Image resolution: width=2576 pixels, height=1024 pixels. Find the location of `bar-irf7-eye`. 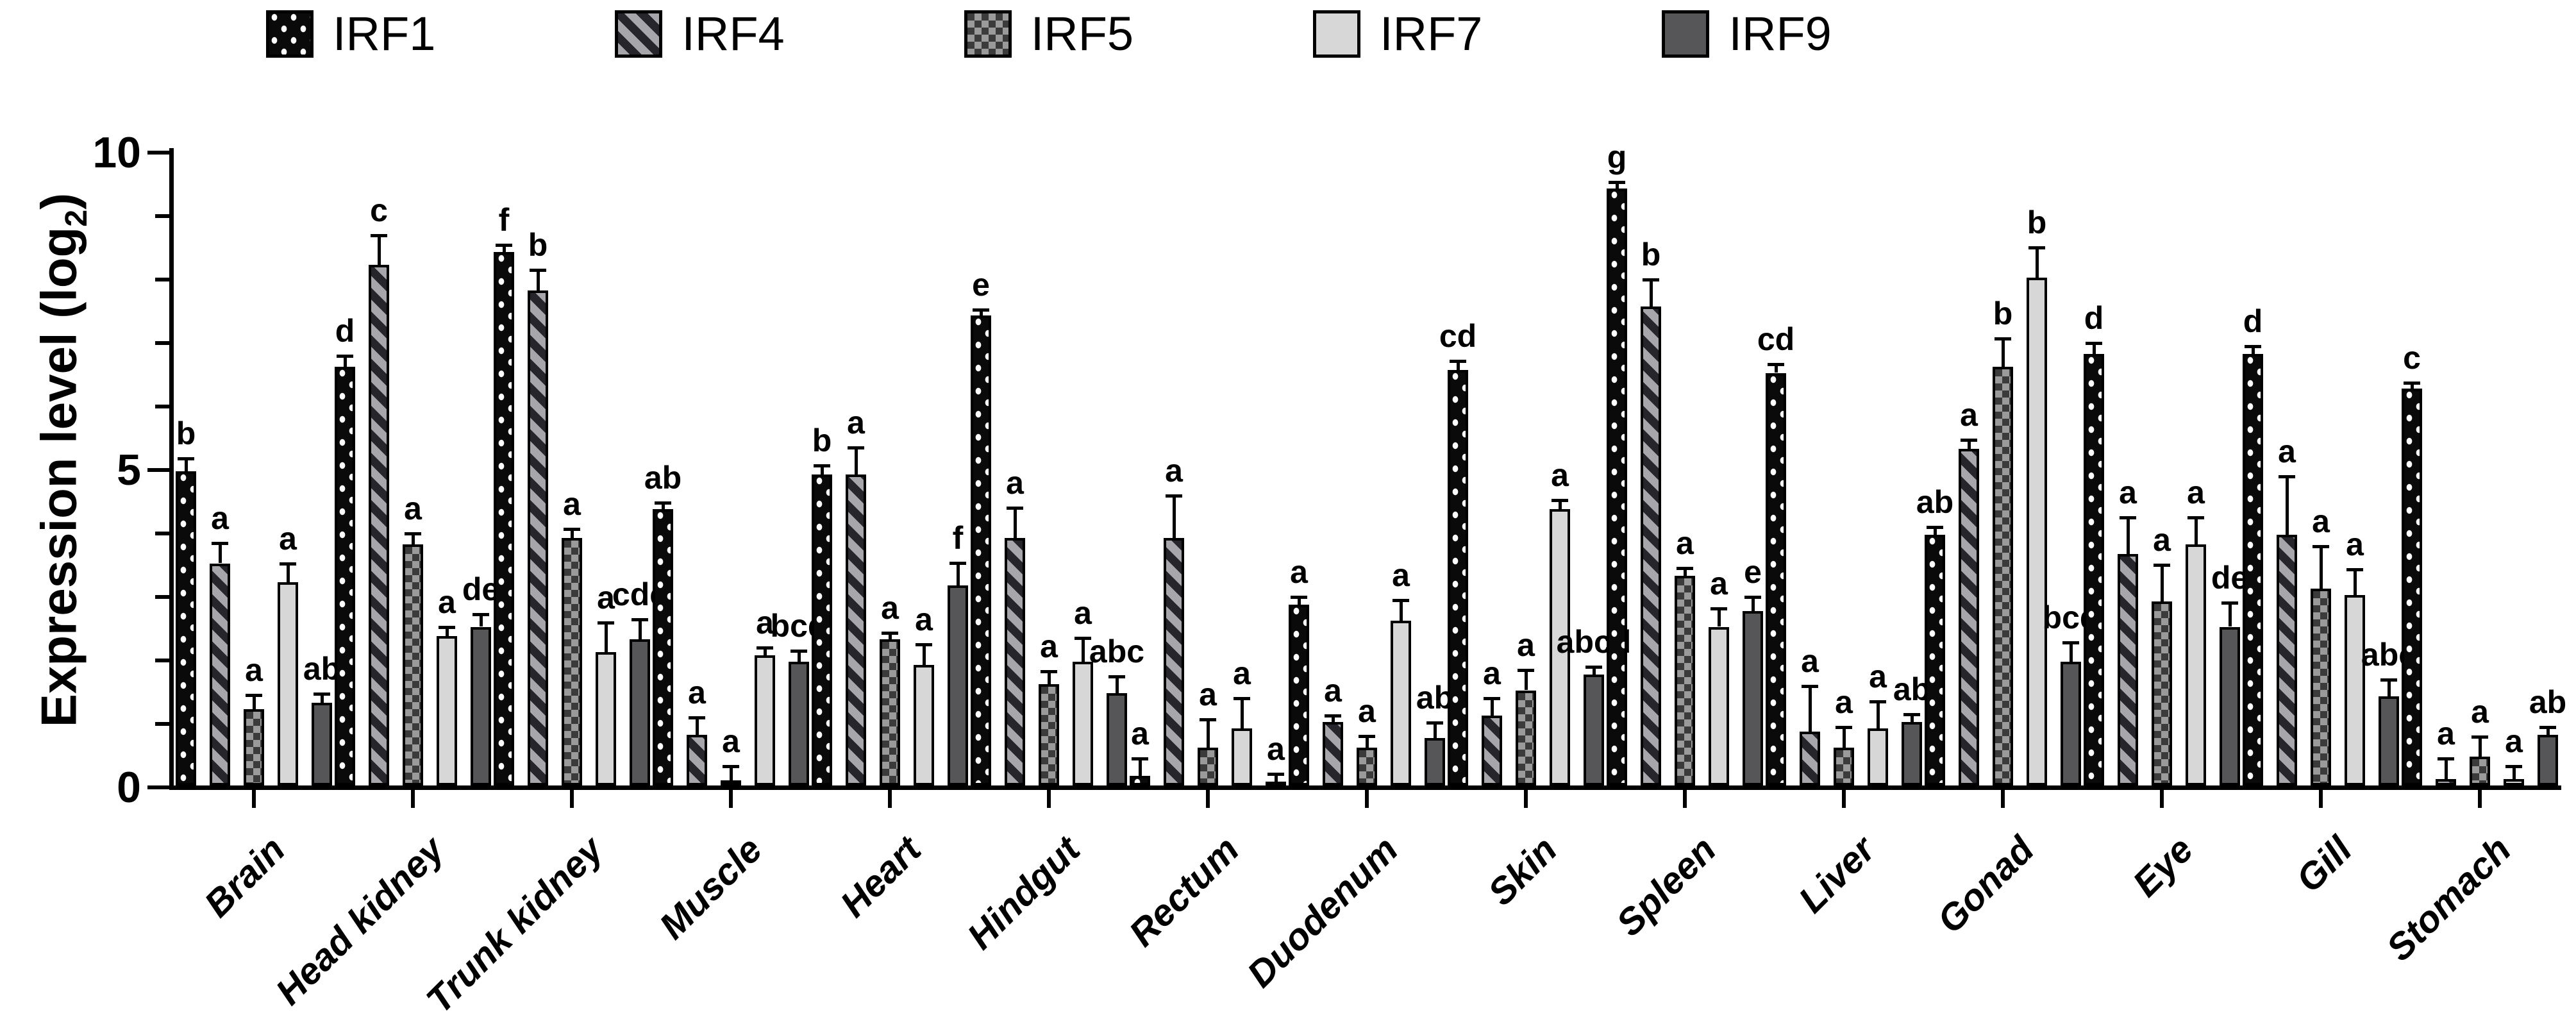

bar-irf7-eye is located at coordinates (2196, 664).